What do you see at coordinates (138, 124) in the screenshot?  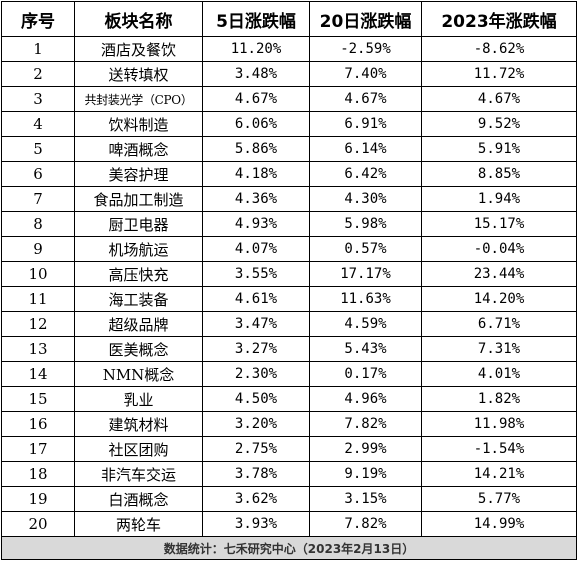 I see `sector-name: 饮料制造` at bounding box center [138, 124].